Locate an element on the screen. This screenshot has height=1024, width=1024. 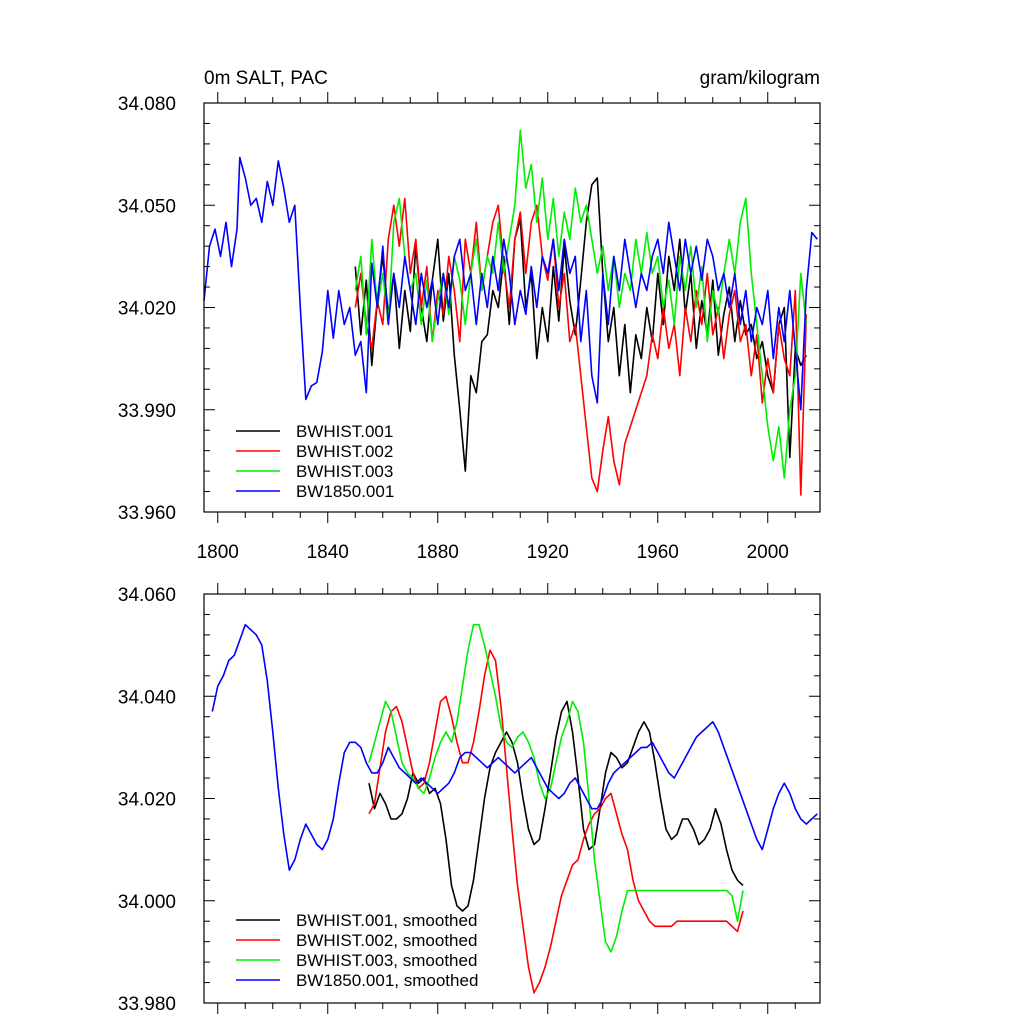
y-tick-label: 34.080 is located at coordinates (147, 104).